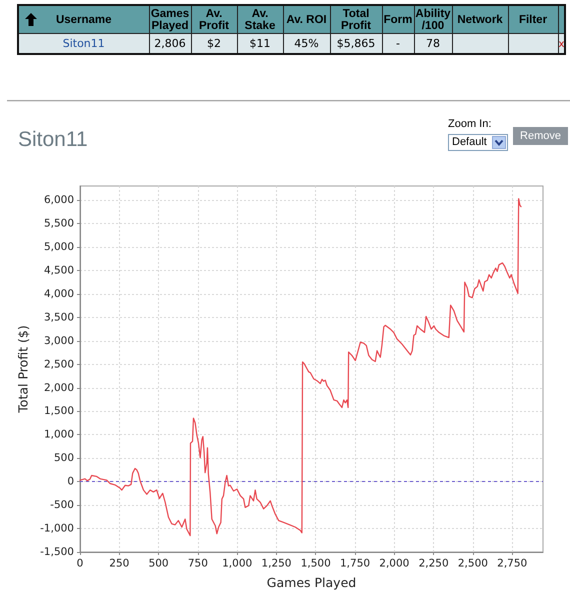 The image size is (570, 594). What do you see at coordinates (62, 505) in the screenshot?
I see `y-tick-label: -500` at bounding box center [62, 505].